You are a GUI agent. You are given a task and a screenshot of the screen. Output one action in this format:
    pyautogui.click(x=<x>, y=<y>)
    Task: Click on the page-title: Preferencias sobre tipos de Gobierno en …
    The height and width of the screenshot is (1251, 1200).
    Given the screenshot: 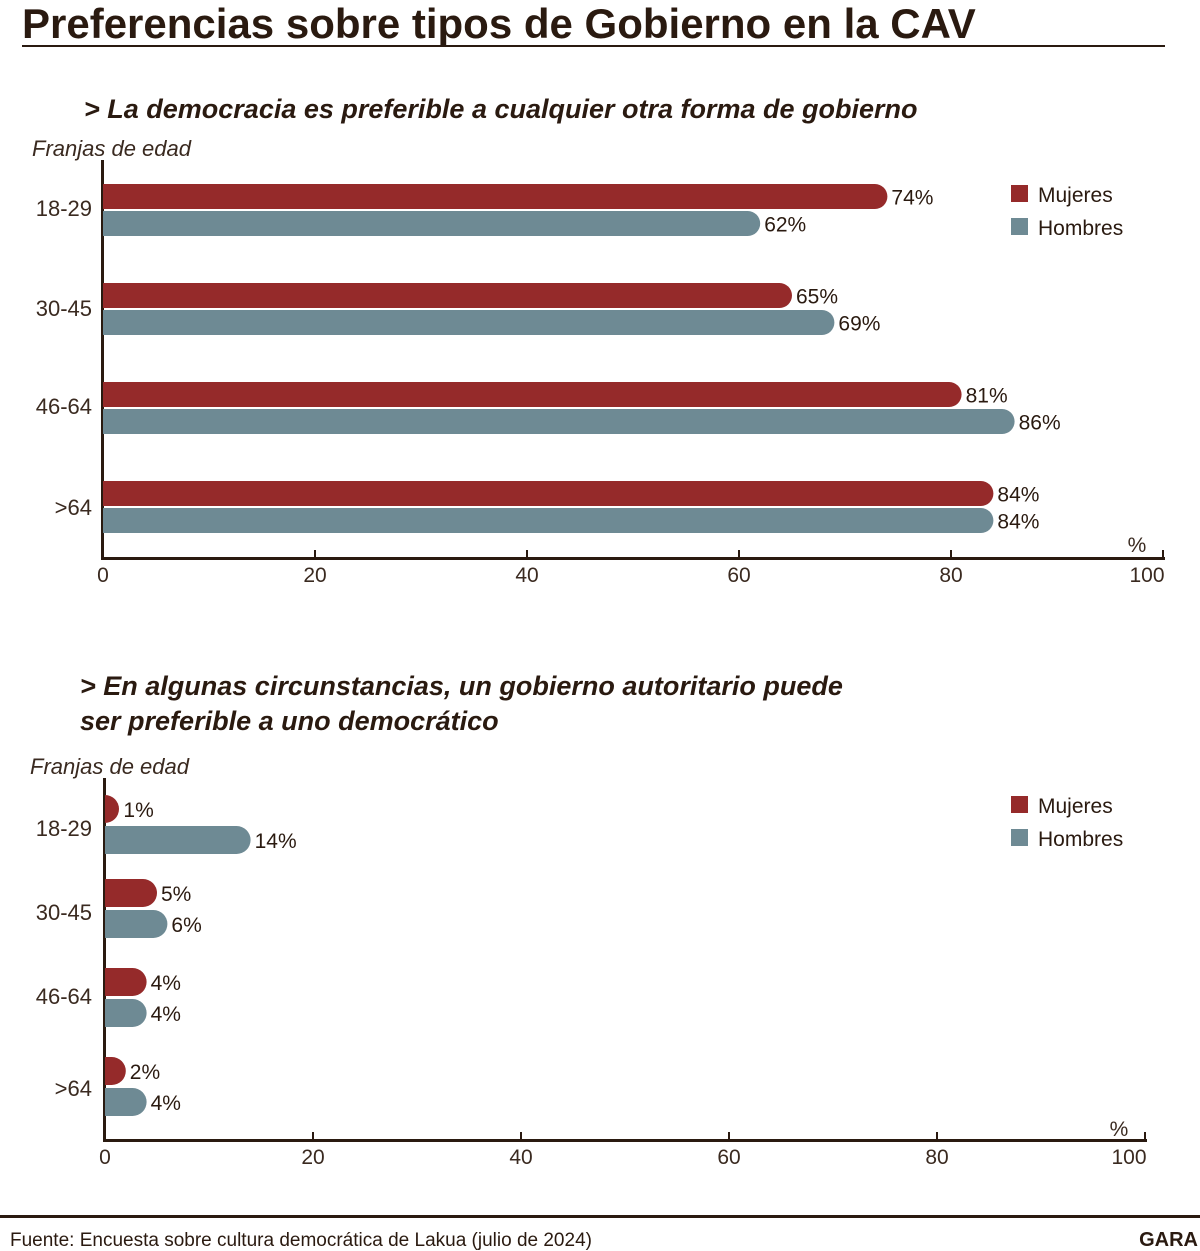 What is the action you would take?
    pyautogui.click(x=499, y=23)
    